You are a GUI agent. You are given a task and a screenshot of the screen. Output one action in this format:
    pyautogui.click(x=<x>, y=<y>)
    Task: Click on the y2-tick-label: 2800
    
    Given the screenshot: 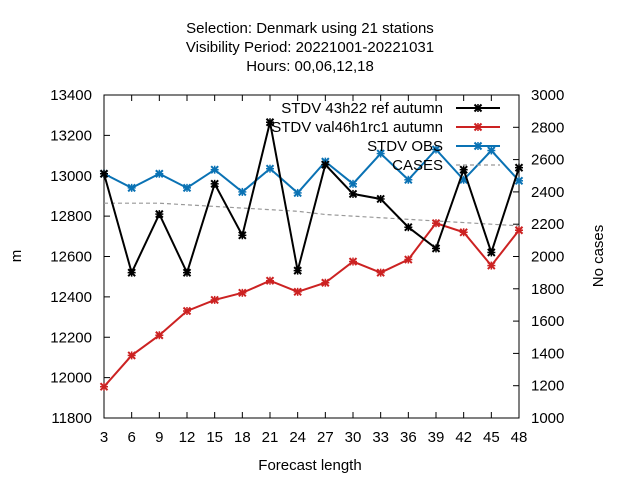 What is the action you would take?
    pyautogui.click(x=547, y=127)
    